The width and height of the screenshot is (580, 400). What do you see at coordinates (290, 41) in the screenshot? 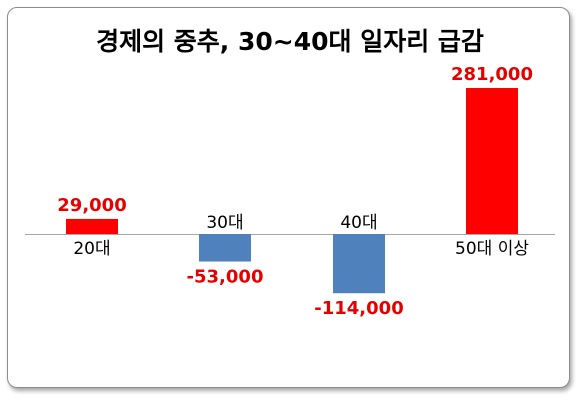
I see `chart-title: 경제의 중추, 30~40대 일자리 급감` at bounding box center [290, 41].